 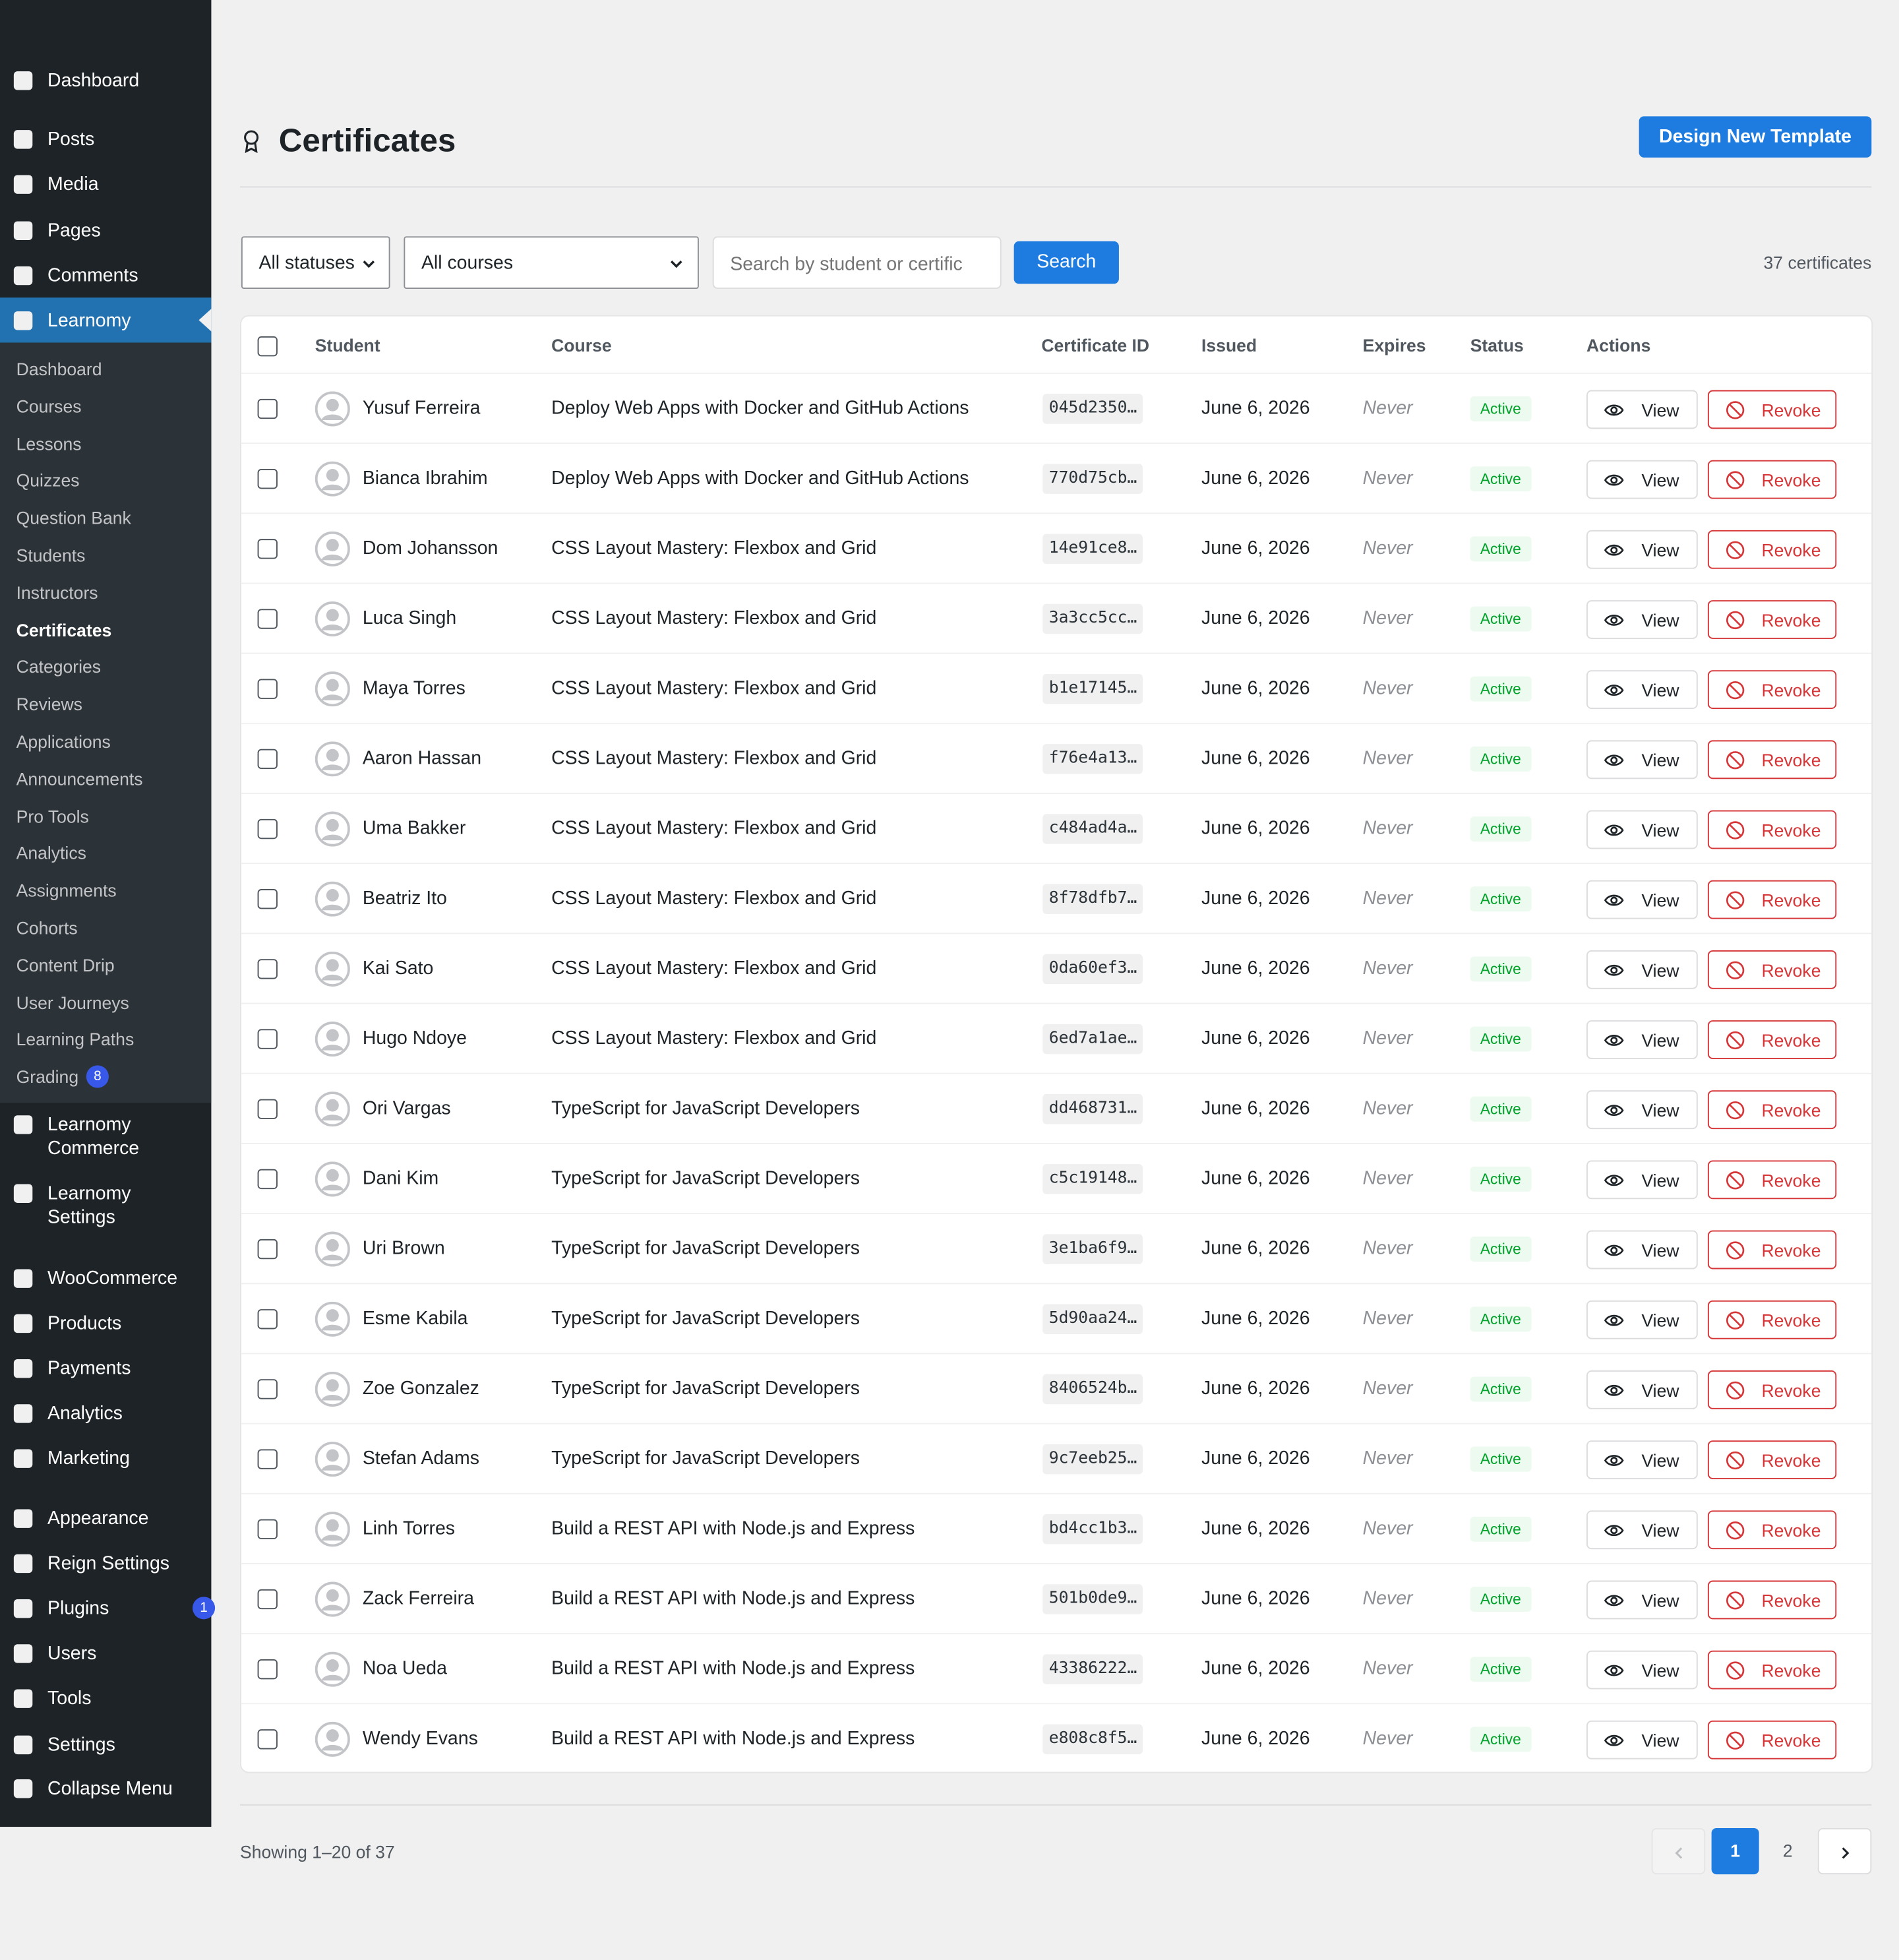 I want to click on menu-item: Payments, so click(x=89, y=1369).